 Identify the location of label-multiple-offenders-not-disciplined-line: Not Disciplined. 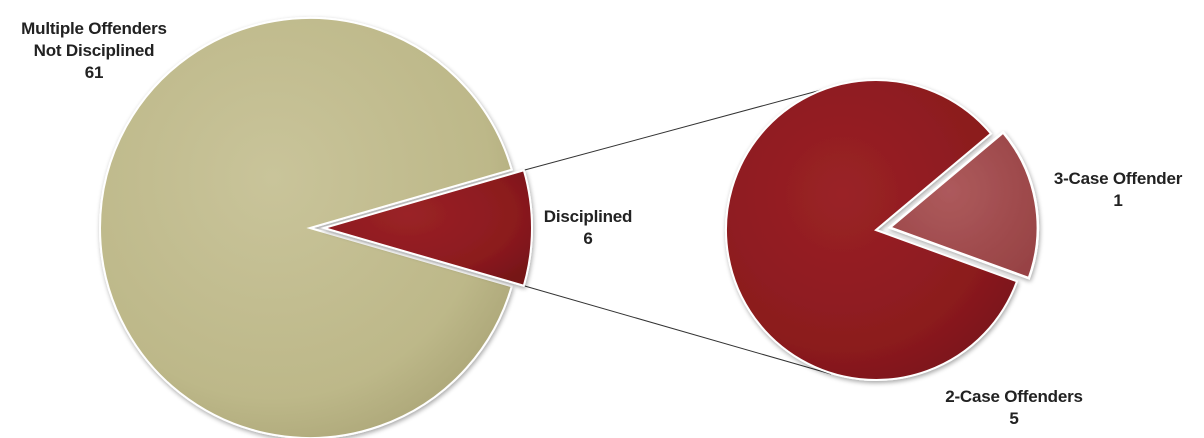
(94, 50).